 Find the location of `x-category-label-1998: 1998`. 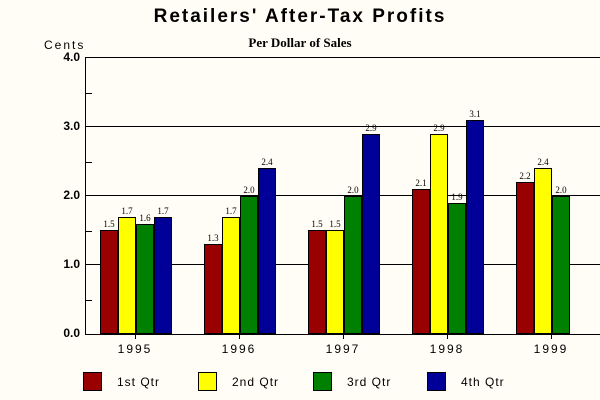

x-category-label-1998: 1998 is located at coordinates (447, 349).